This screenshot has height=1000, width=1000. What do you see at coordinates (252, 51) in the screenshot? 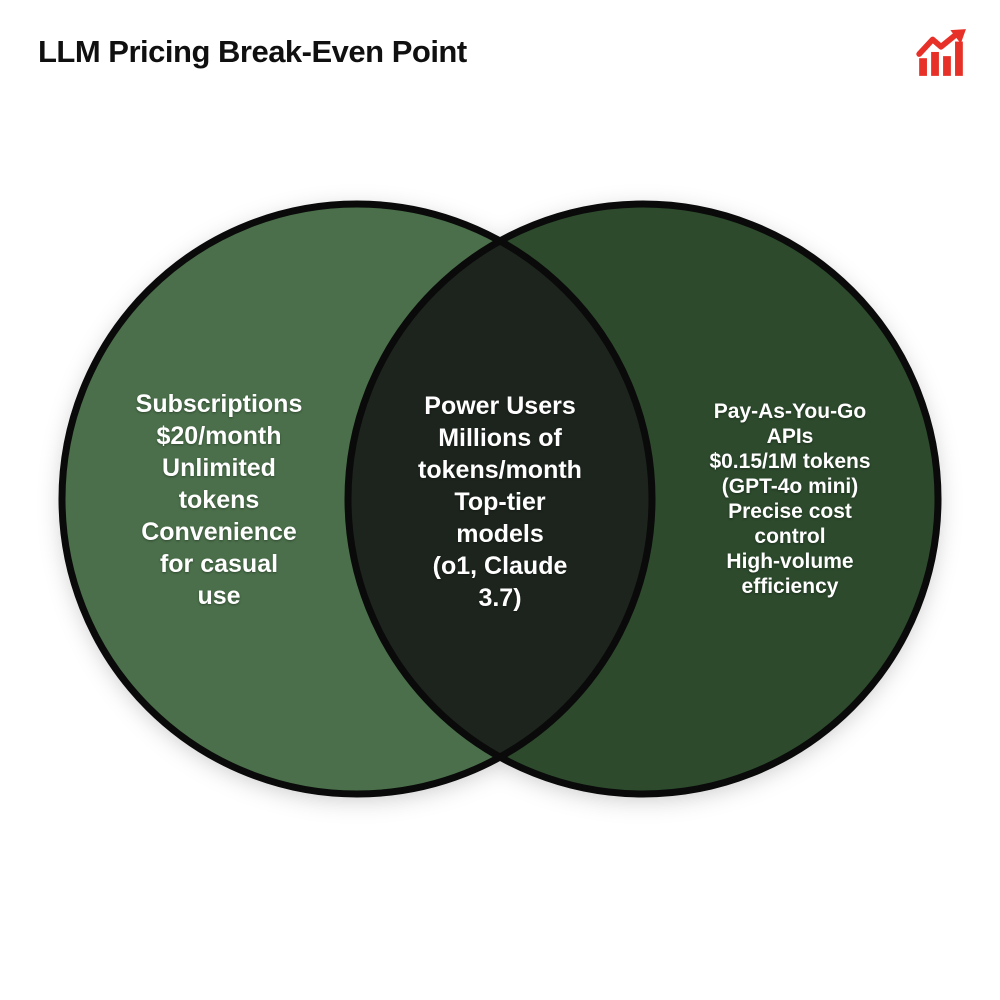
I see `page-title: LLM Pricing Break-Even Point` at bounding box center [252, 51].